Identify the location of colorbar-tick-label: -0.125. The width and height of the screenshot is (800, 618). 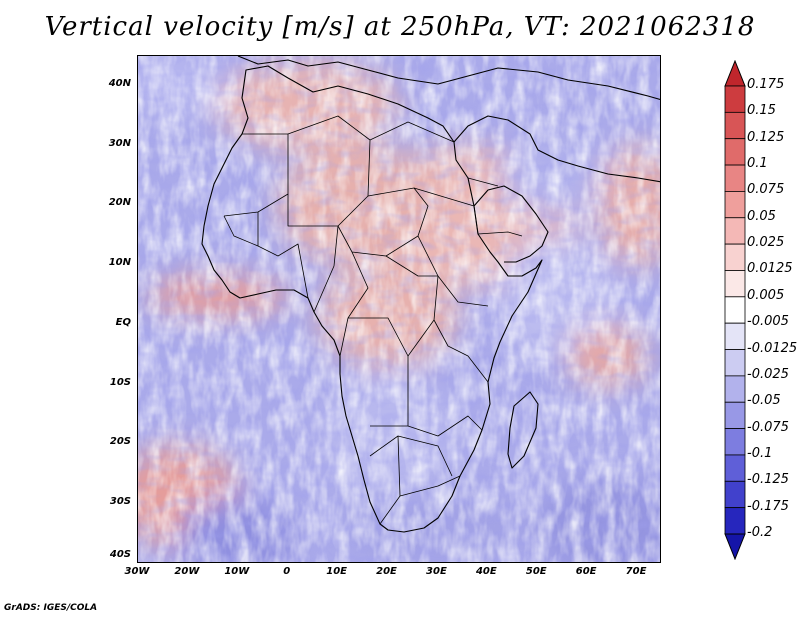
(768, 480).